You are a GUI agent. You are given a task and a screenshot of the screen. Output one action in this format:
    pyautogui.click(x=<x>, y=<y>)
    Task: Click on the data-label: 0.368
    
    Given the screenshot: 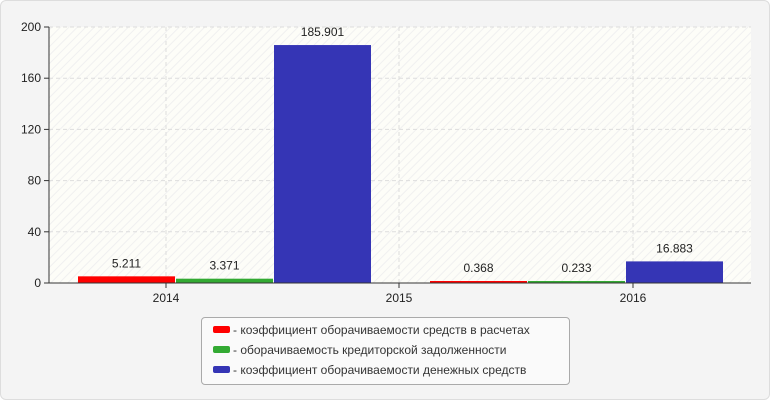 What is the action you would take?
    pyautogui.click(x=478, y=268)
    